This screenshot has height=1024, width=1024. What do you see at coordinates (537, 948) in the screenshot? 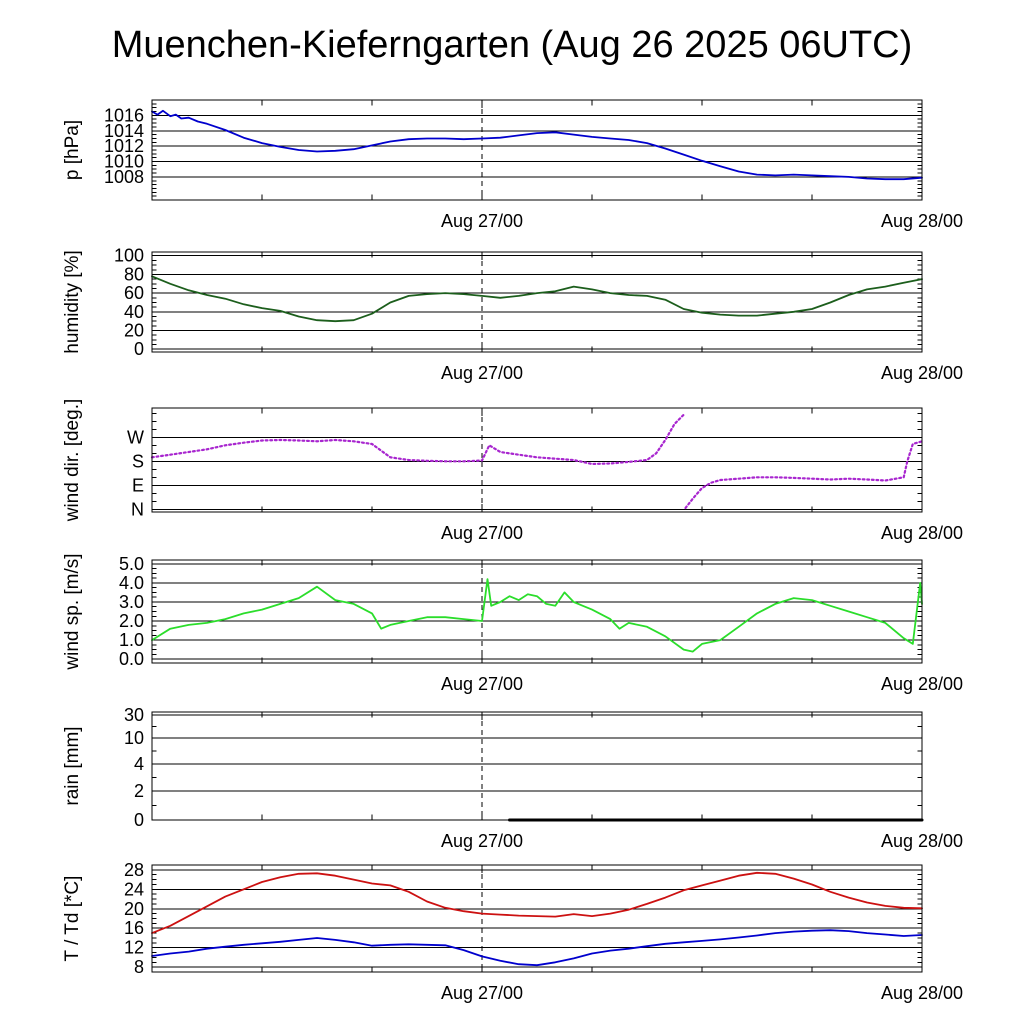
I see `dewpoint-line` at bounding box center [537, 948].